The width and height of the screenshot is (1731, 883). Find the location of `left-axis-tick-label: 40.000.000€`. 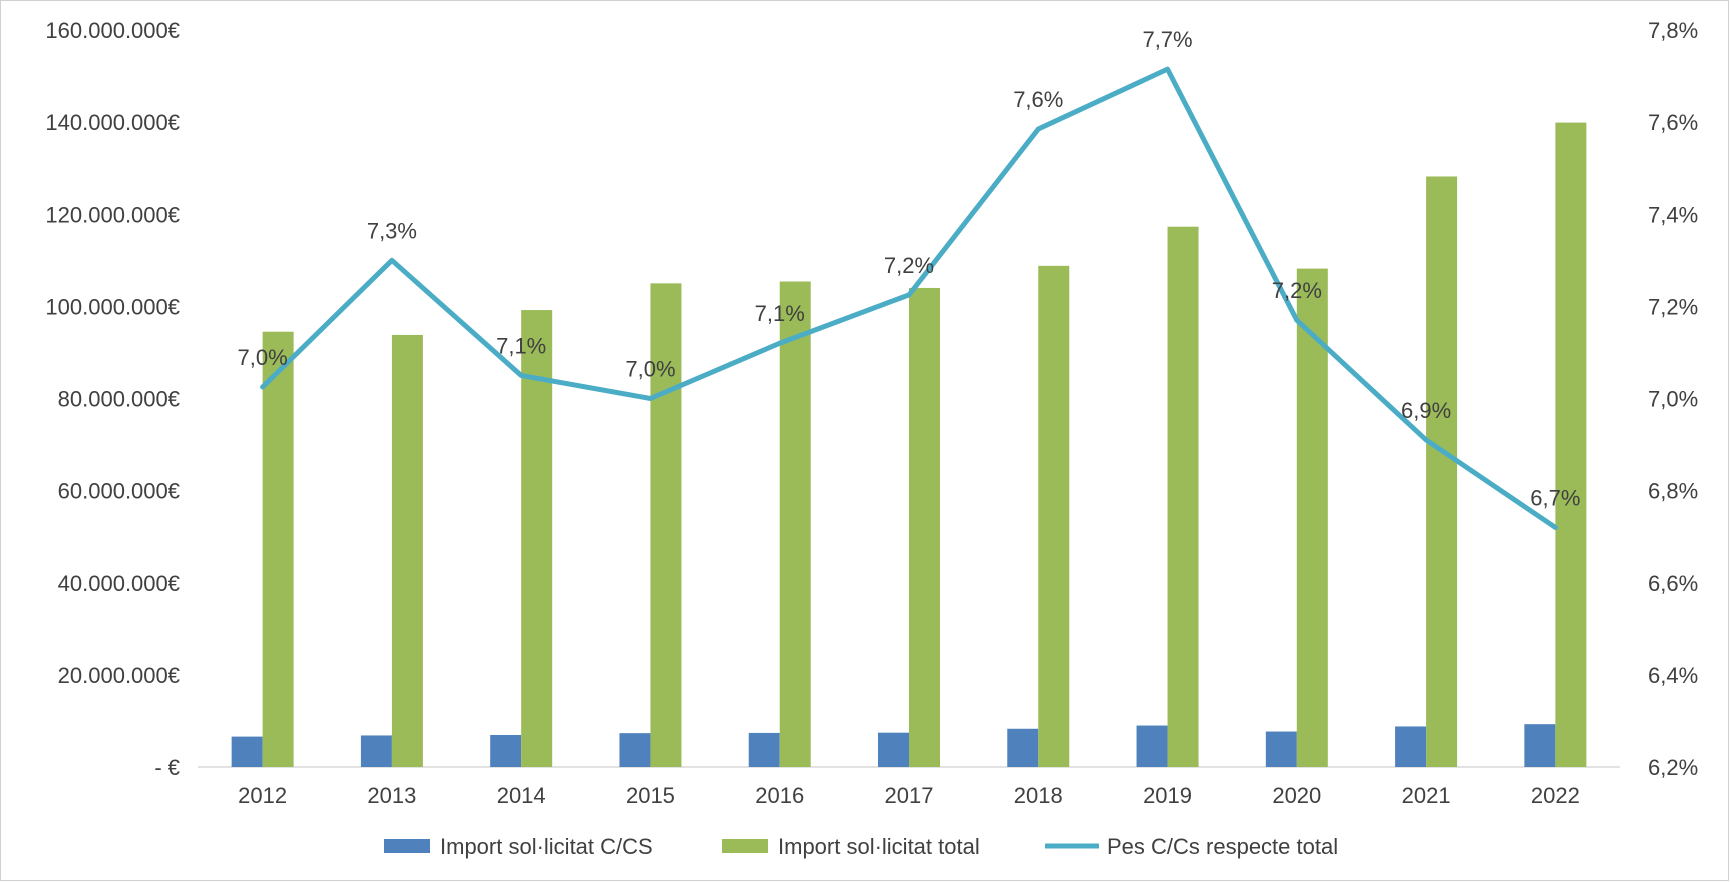

left-axis-tick-label: 40.000.000€ is located at coordinates (119, 583).